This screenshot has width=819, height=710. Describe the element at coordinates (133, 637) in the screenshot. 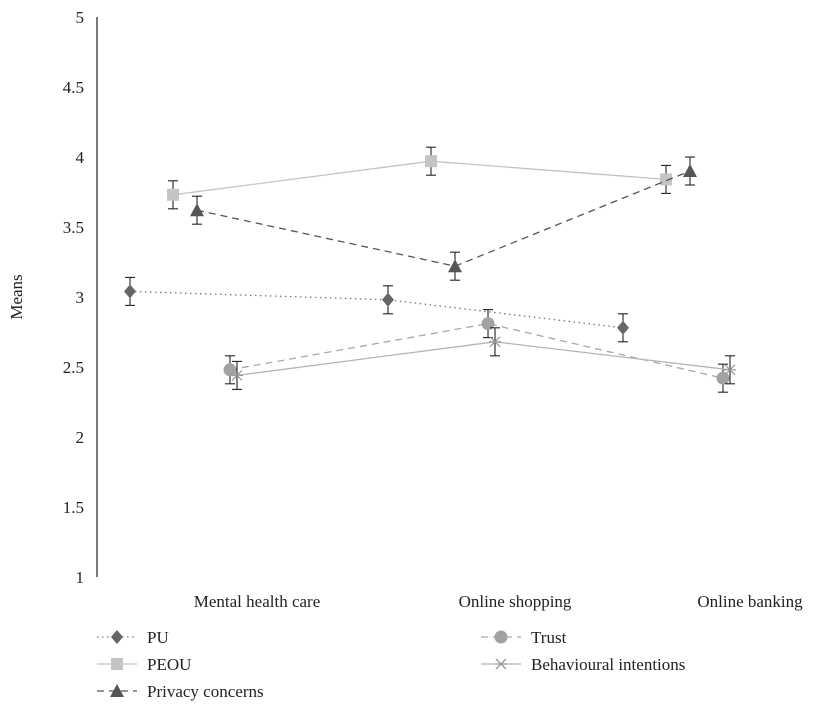

I see `legend-item: PU` at that location.